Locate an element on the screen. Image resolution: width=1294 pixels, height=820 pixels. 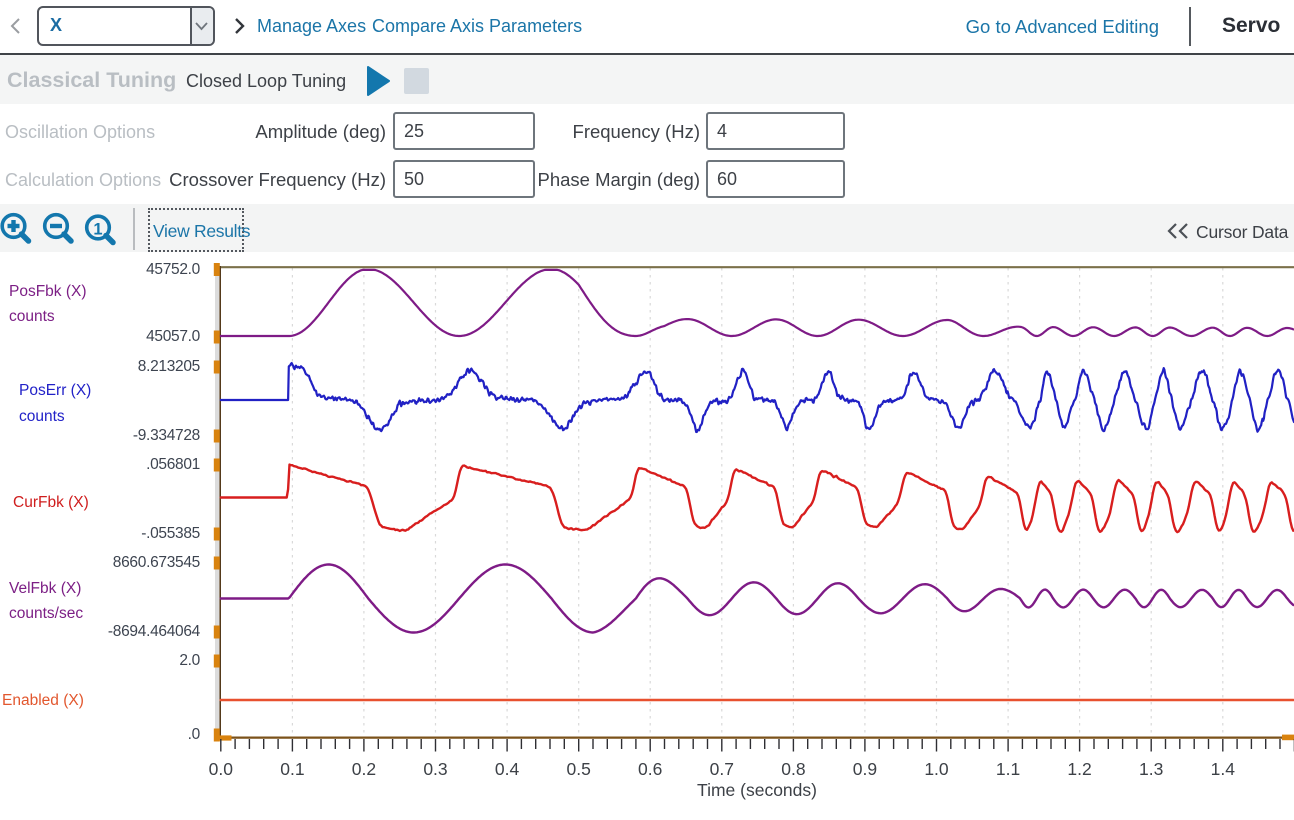
svg-text: Time (seconds) is located at coordinates (757, 790).